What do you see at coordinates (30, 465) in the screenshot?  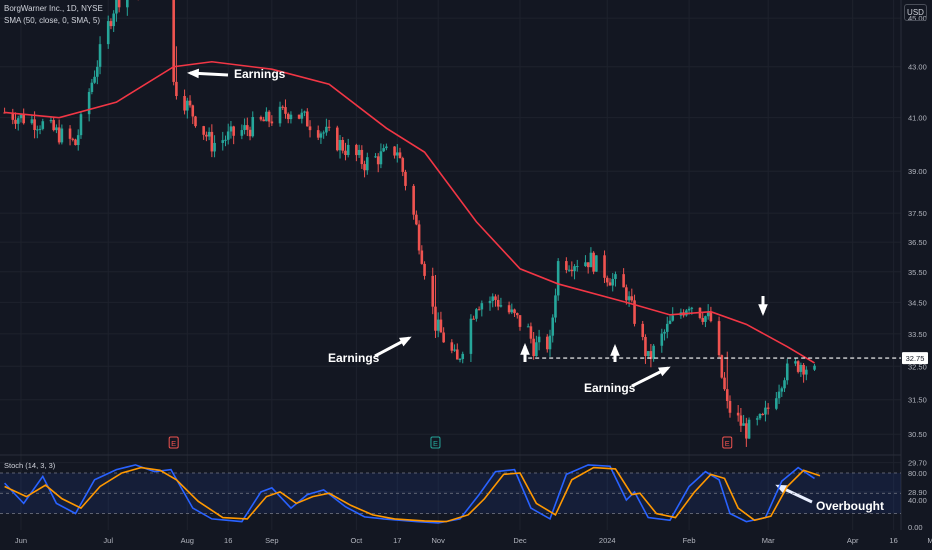 I see `stoch-legend: Stoch (14, 3, 3)` at bounding box center [30, 465].